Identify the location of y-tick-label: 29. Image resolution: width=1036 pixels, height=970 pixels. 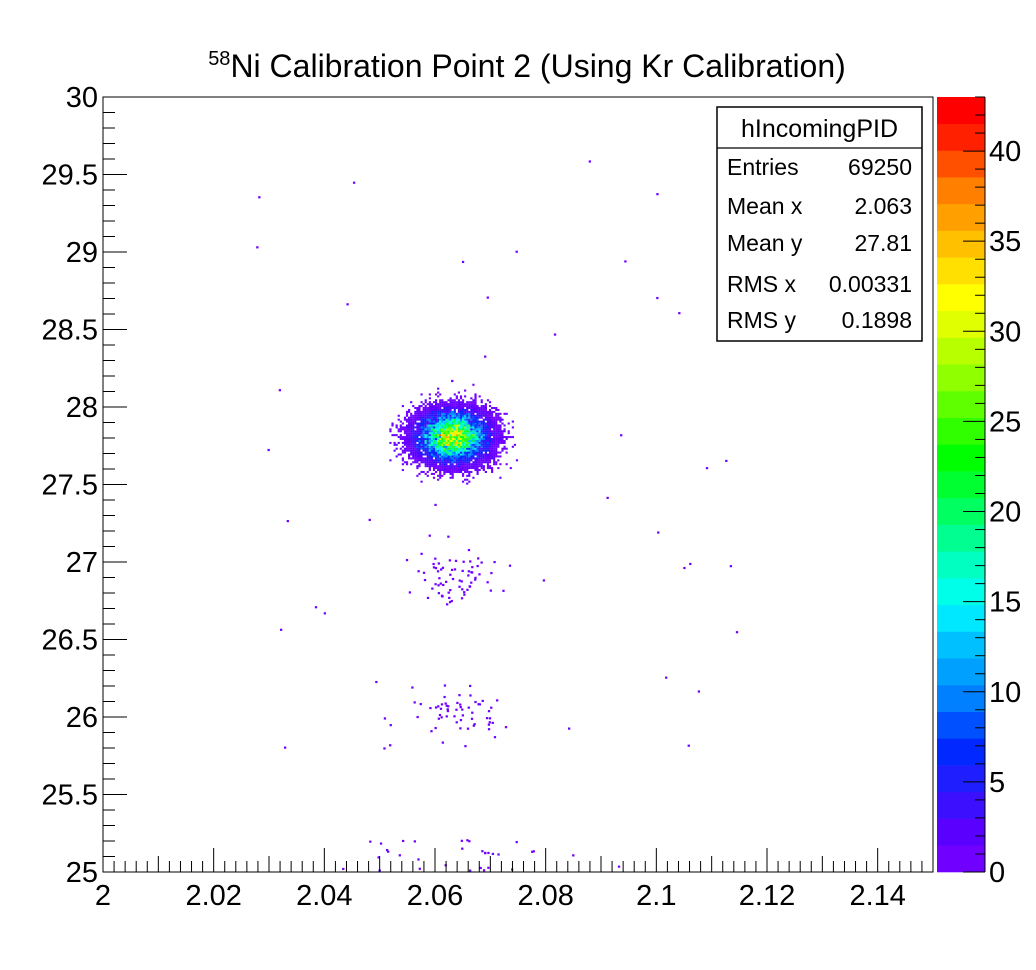
(82, 253).